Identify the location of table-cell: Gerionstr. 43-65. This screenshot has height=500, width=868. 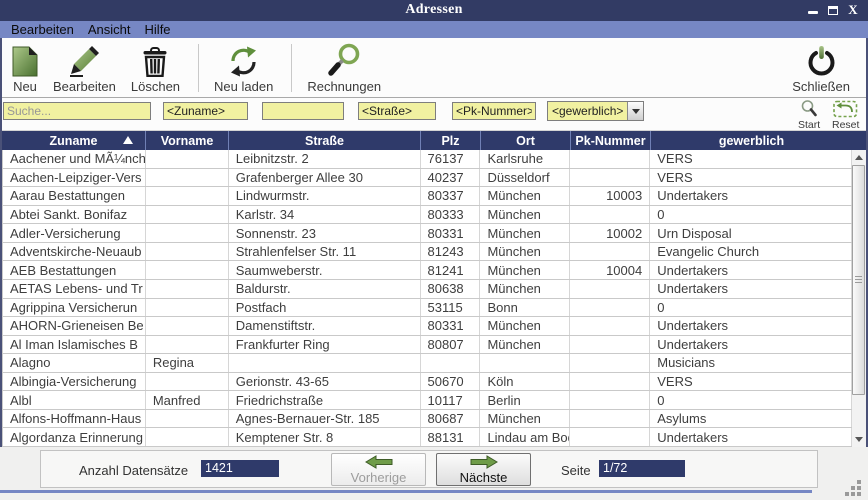
(325, 381).